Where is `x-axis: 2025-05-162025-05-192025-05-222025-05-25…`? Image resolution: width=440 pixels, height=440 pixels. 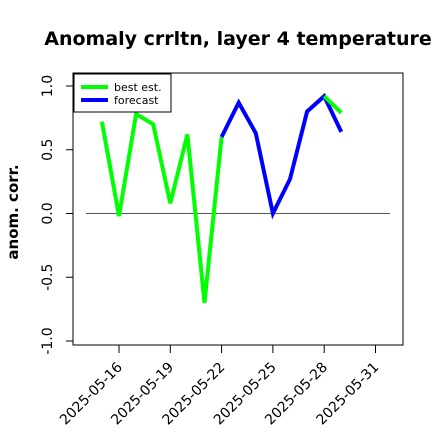
x-axis: 2025-05-162025-05-192025-05-222025-05-25… is located at coordinates (219, 386).